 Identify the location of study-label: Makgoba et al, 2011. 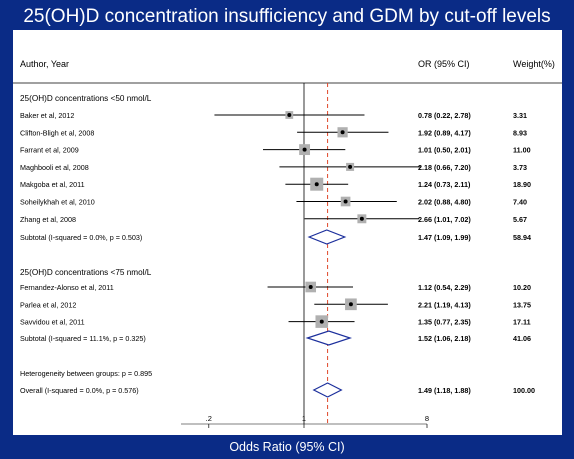
(52, 184).